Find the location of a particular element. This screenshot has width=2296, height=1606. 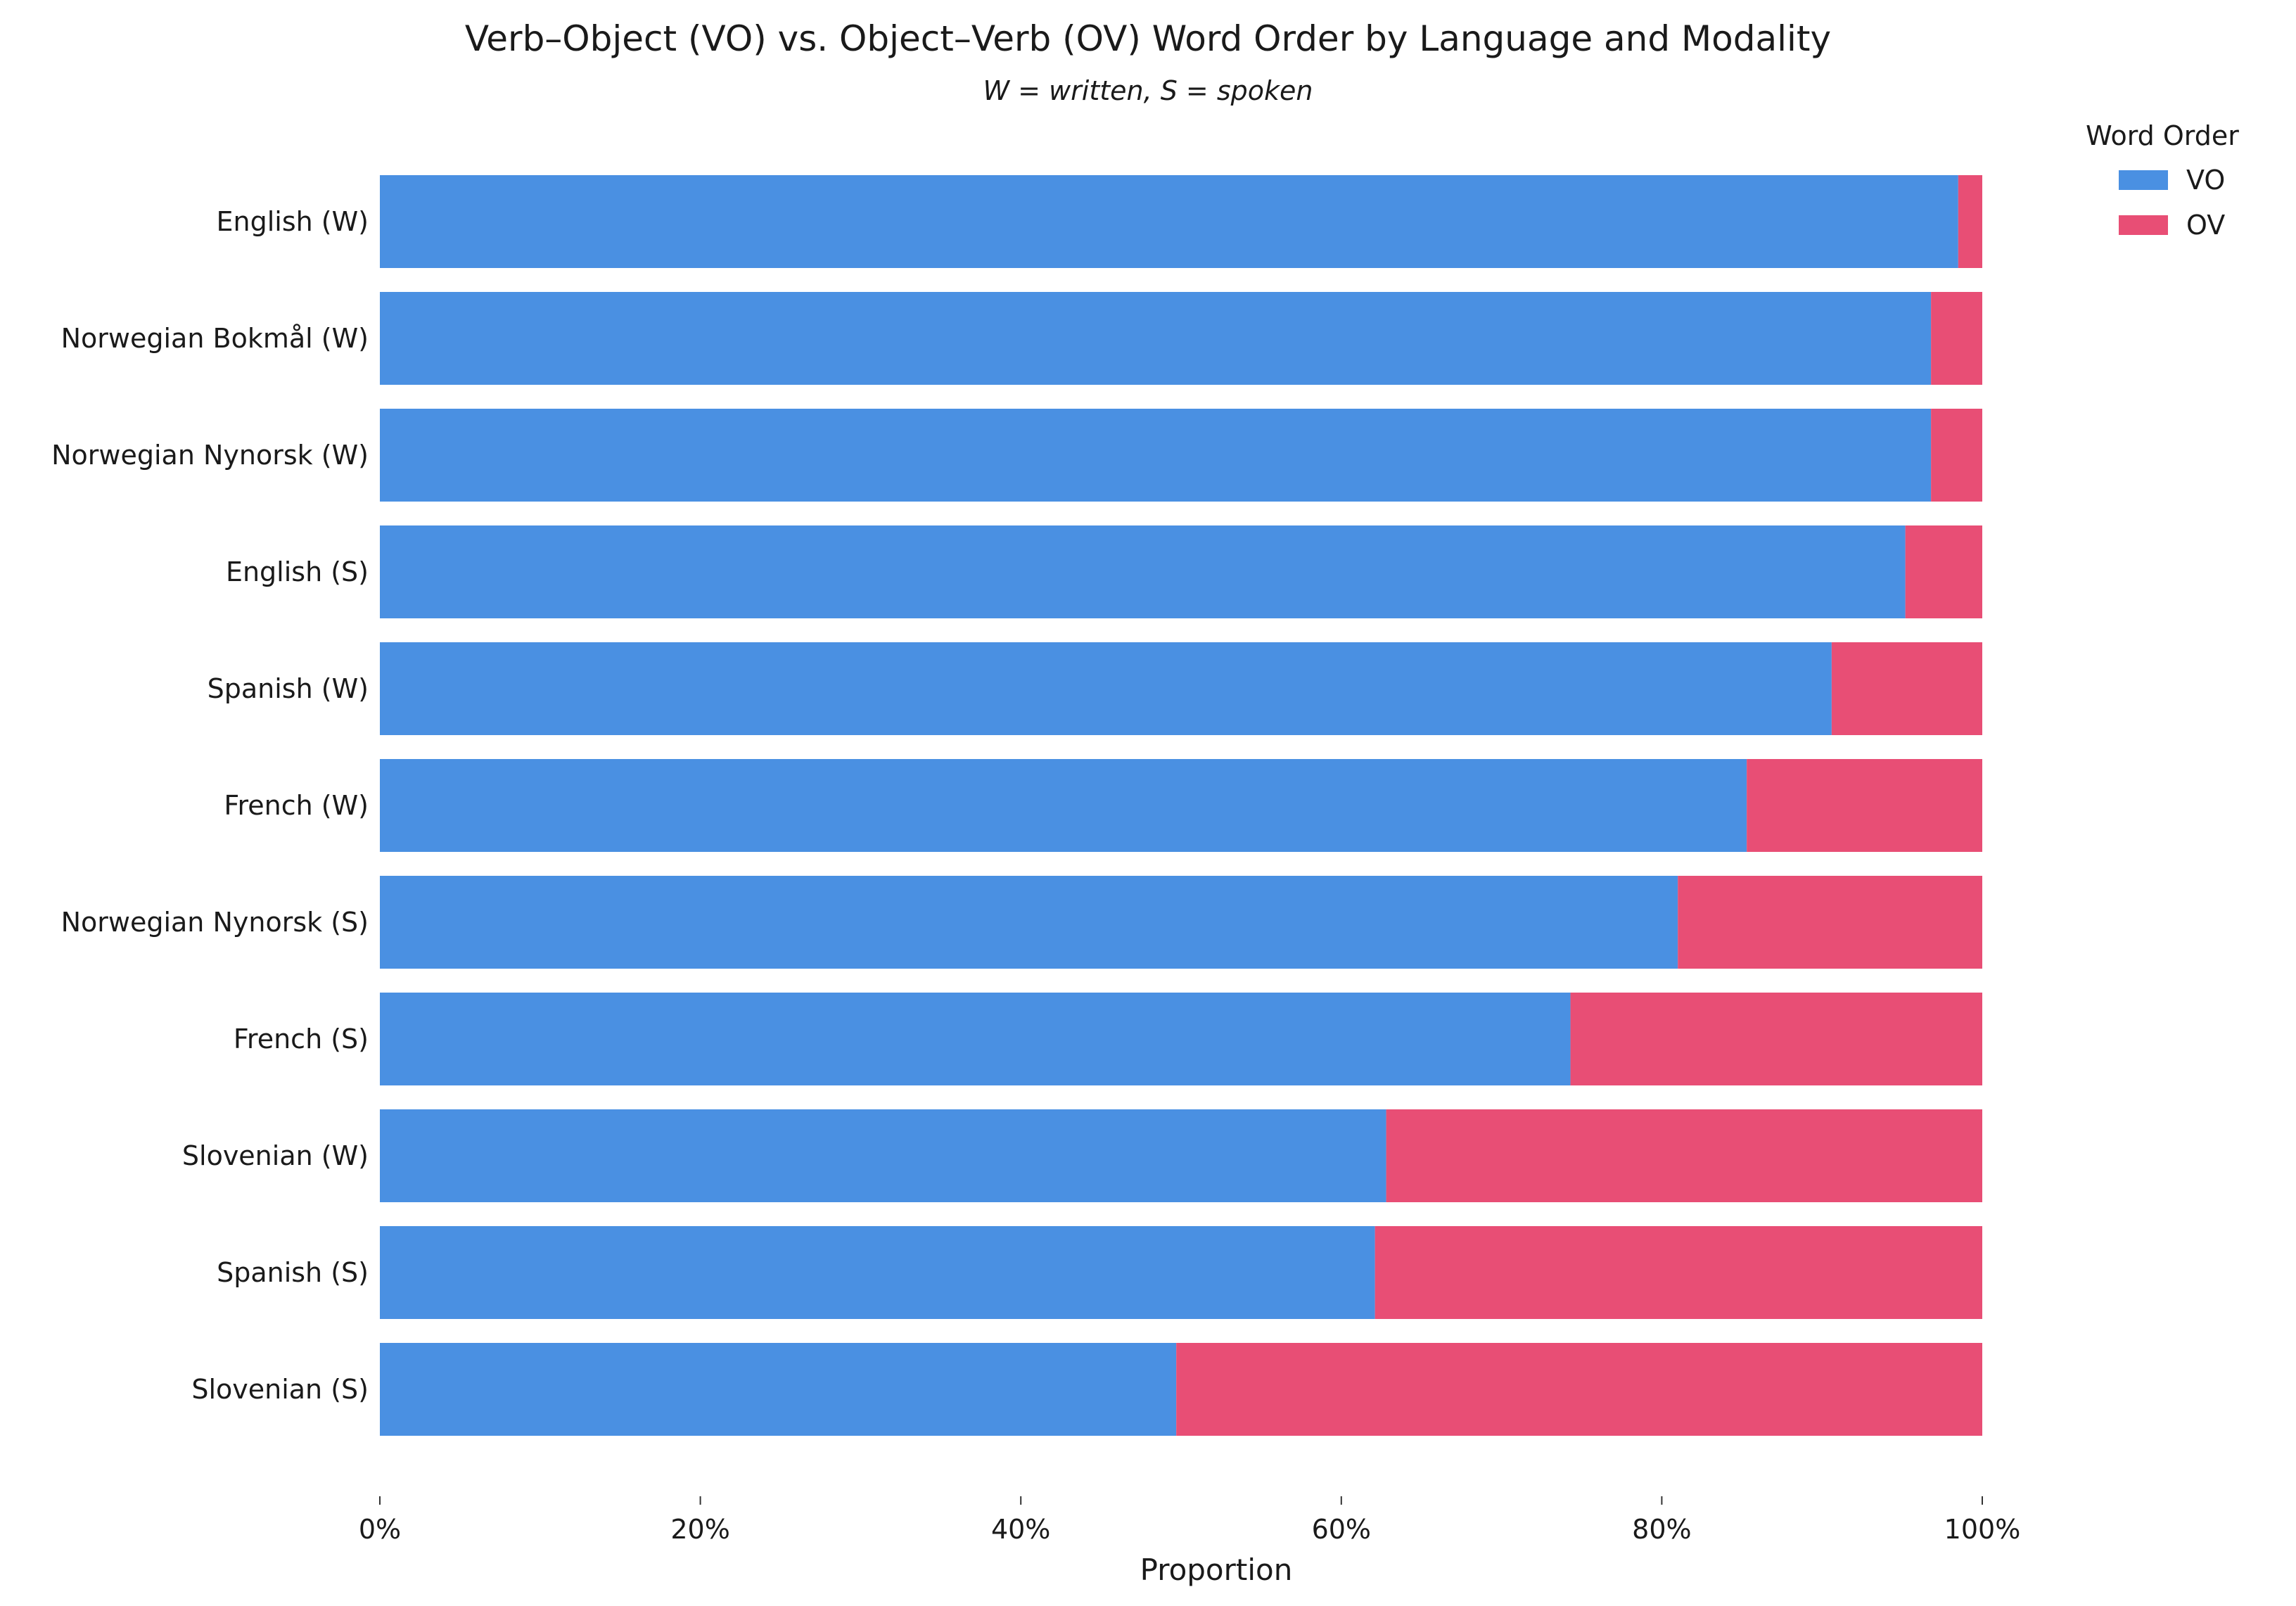

x-tick-label: 20% is located at coordinates (700, 1529).